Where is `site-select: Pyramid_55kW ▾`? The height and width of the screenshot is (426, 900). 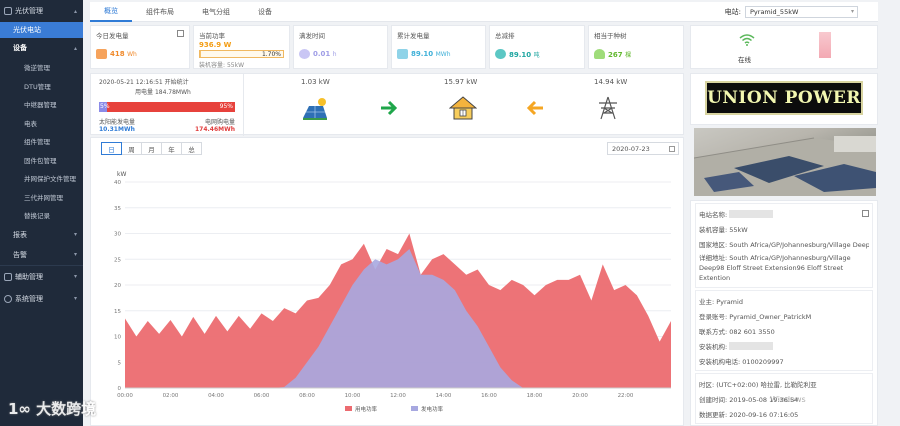 site-select: Pyramid_55kW ▾ is located at coordinates (801, 11).